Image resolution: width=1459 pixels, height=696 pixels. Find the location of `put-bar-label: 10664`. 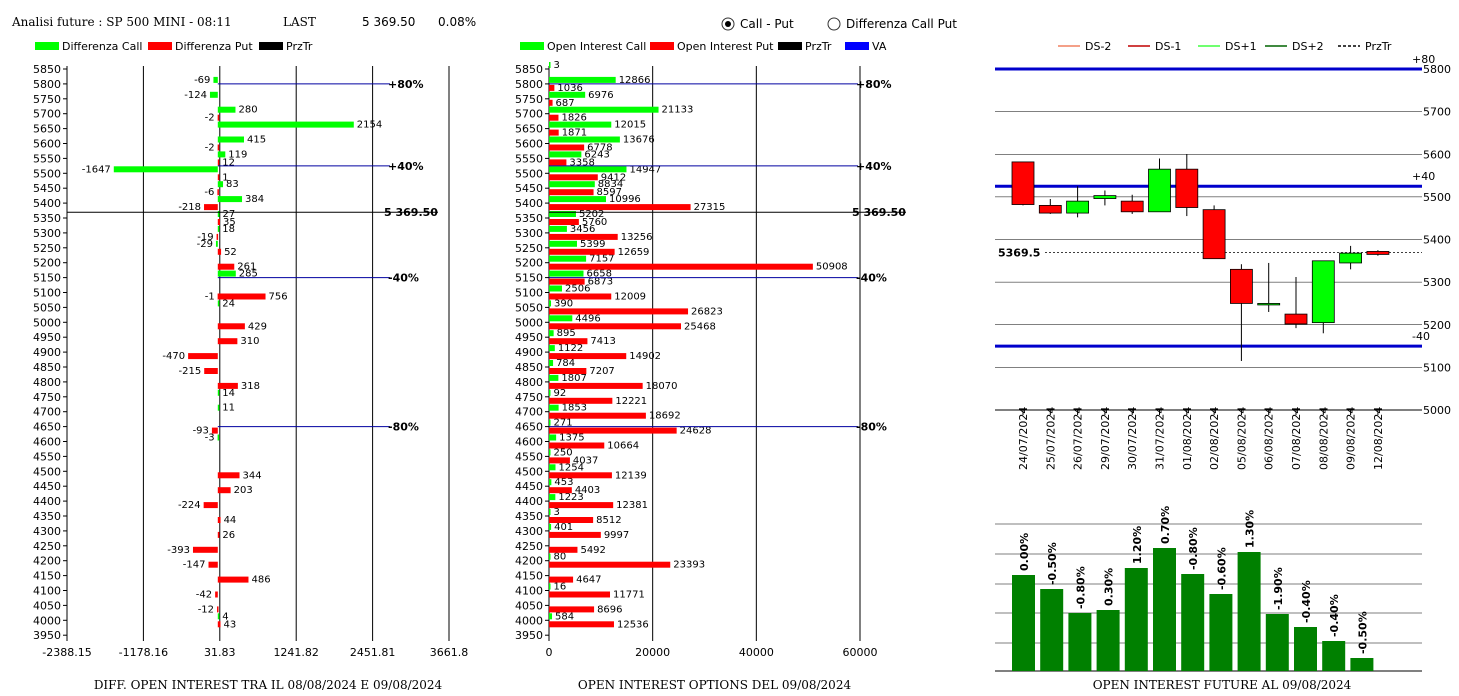

put-bar-label: 10664 is located at coordinates (623, 446).